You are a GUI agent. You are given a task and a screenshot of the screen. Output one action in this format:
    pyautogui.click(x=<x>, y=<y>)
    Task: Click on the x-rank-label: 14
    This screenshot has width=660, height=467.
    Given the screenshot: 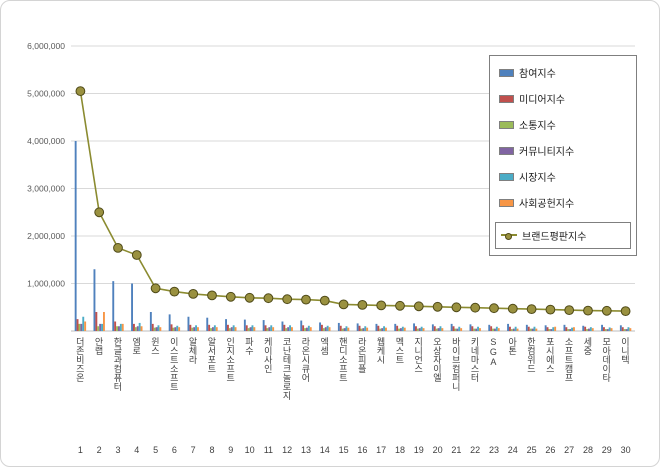 What is the action you would take?
    pyautogui.click(x=324, y=450)
    